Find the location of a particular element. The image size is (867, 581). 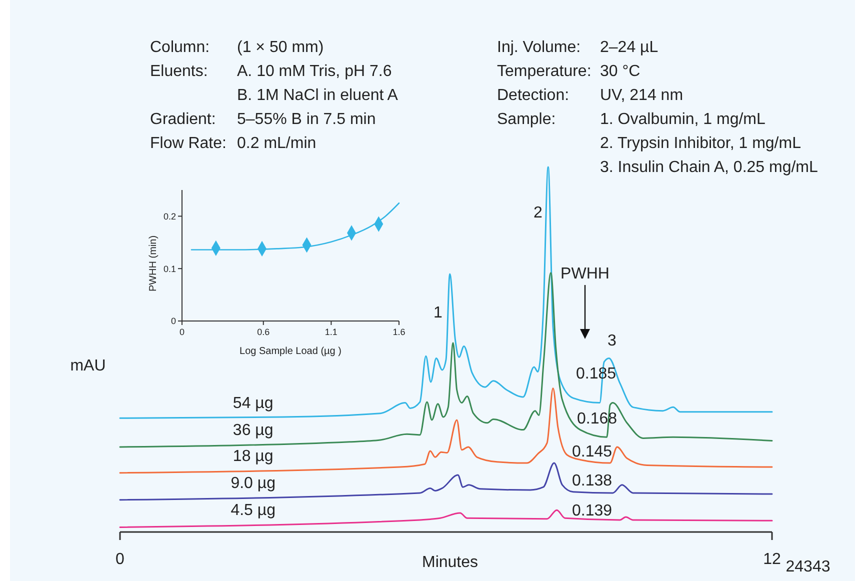

text: Flow Rate: 0.2 mL/min is located at coordinates (233, 143).